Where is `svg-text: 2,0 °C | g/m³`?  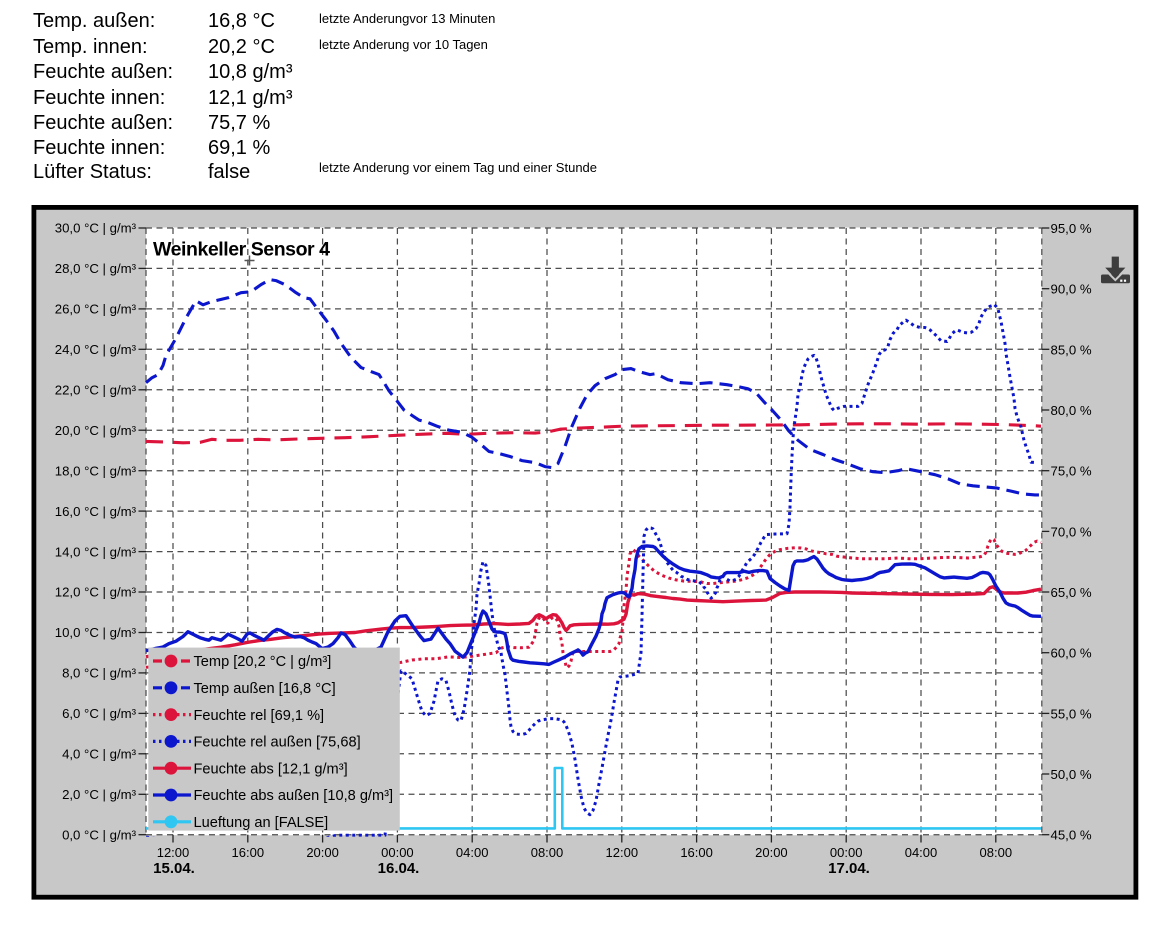
svg-text: 2,0 °C | g/m³ is located at coordinates (99, 794).